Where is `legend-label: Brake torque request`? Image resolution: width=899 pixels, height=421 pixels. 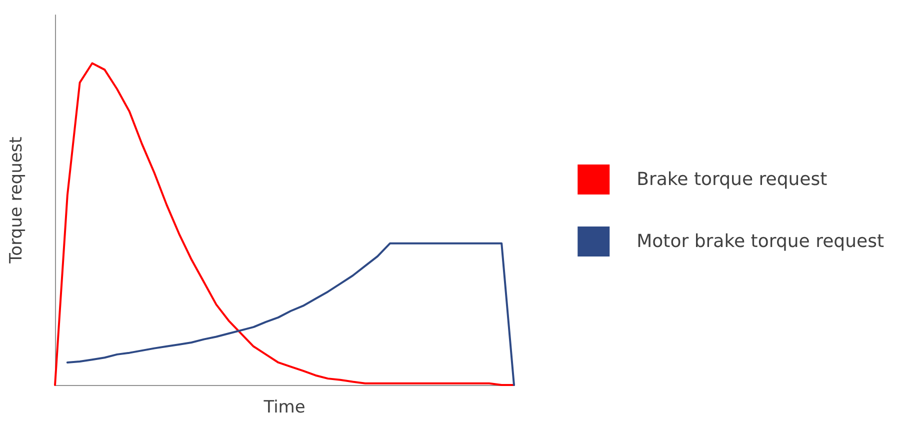 legend-label: Brake torque request is located at coordinates (732, 179).